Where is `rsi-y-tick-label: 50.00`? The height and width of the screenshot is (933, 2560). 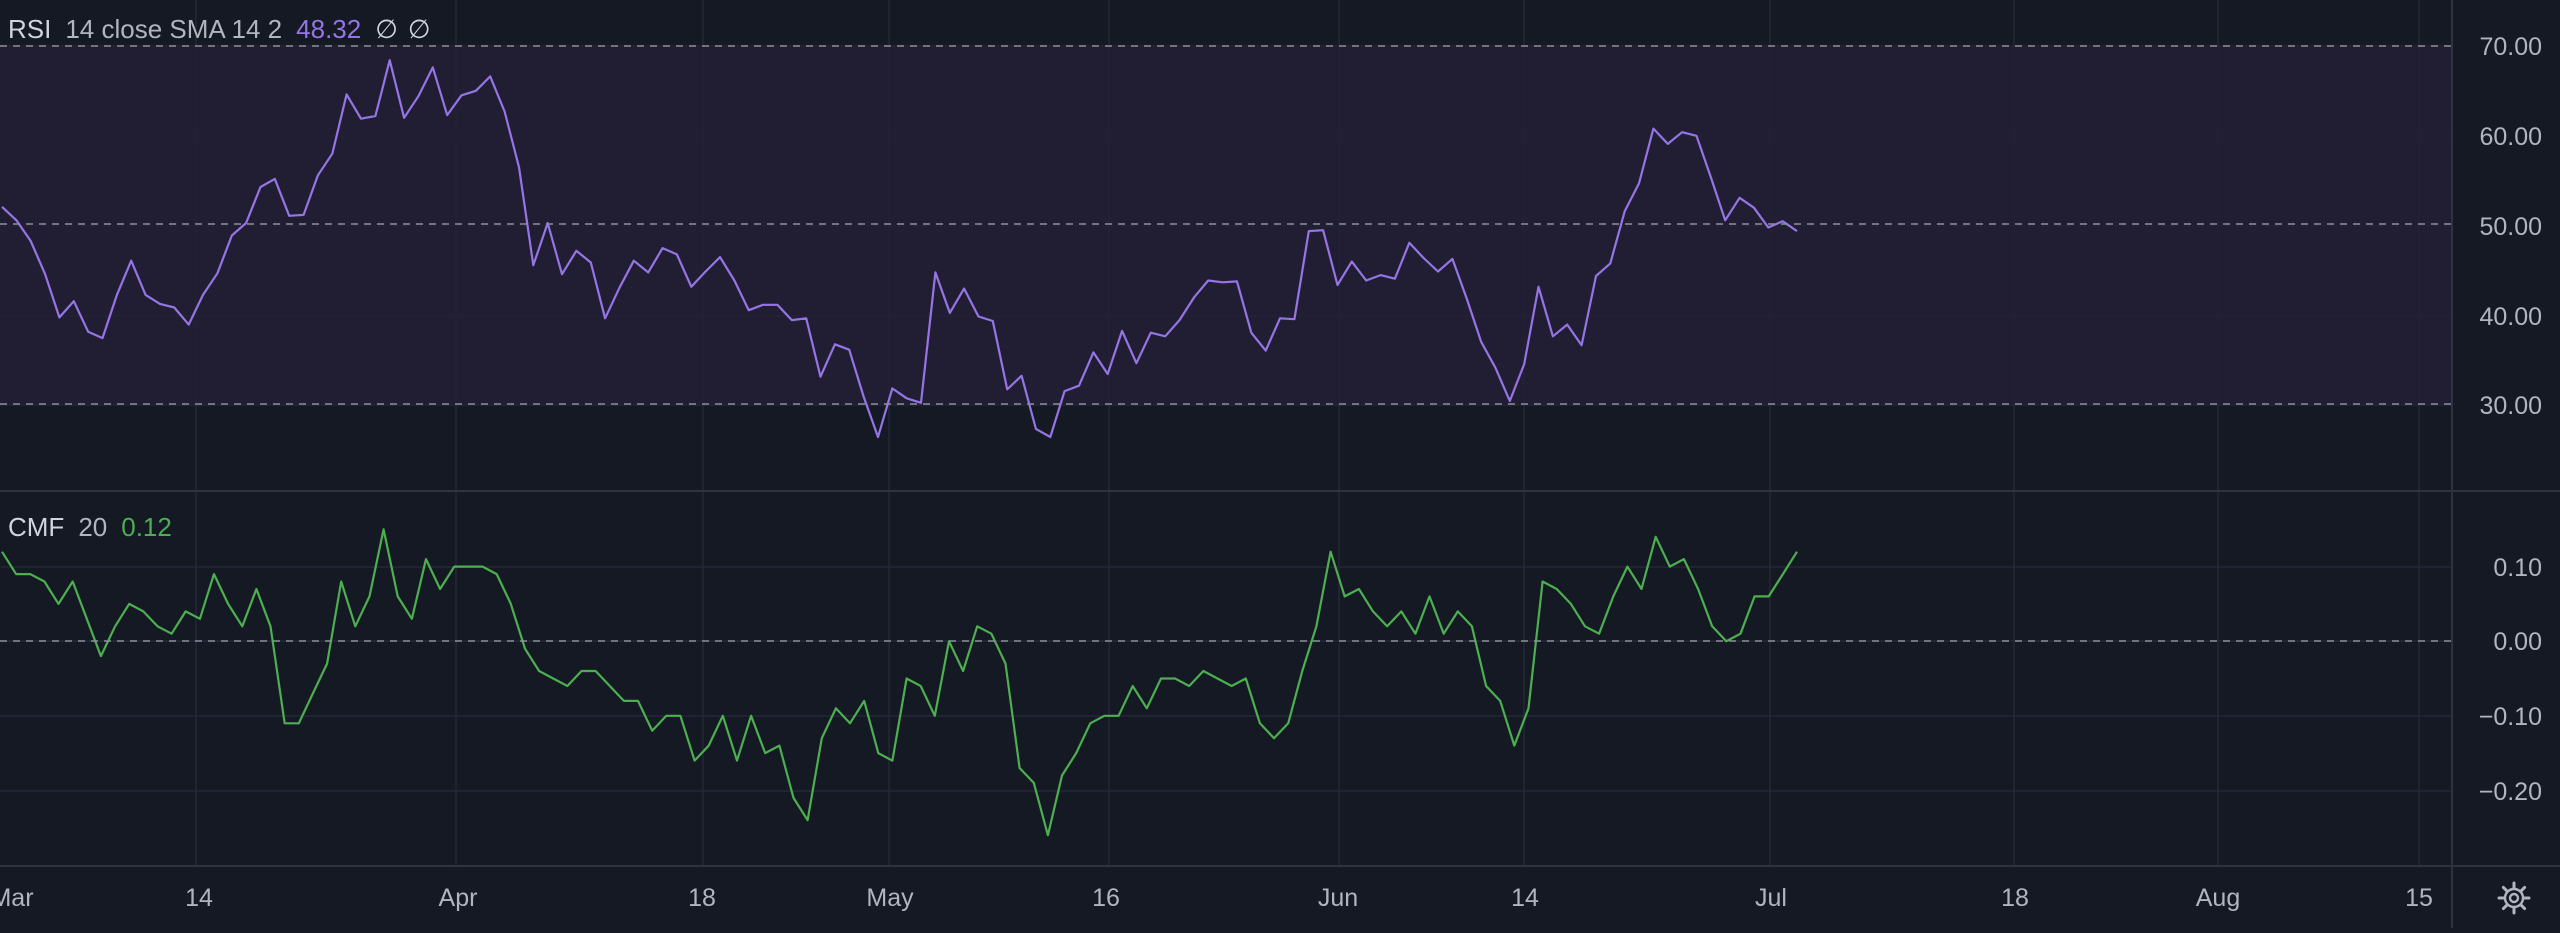
rsi-y-tick-label: 50.00 is located at coordinates (2510, 227).